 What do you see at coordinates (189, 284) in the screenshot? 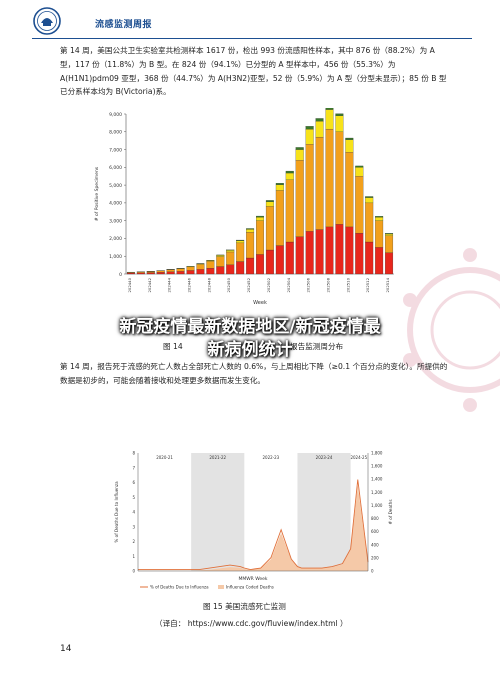
I see `x-tick-label: 202446` at bounding box center [189, 284].